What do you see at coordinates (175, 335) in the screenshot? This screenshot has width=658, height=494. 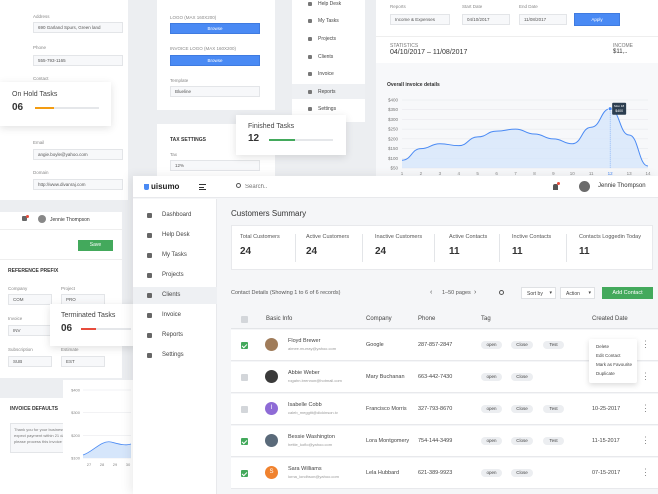 I see `sidebar-item-reports: Reports` at bounding box center [175, 335].